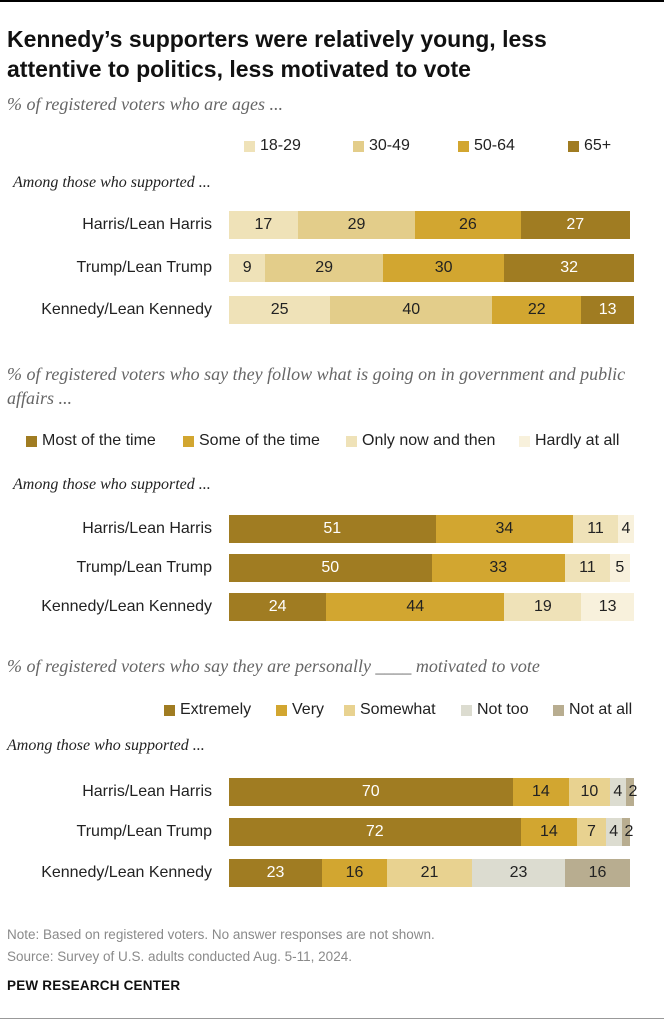  Describe the element at coordinates (332, 1) in the screenshot. I see `top-rule` at that location.